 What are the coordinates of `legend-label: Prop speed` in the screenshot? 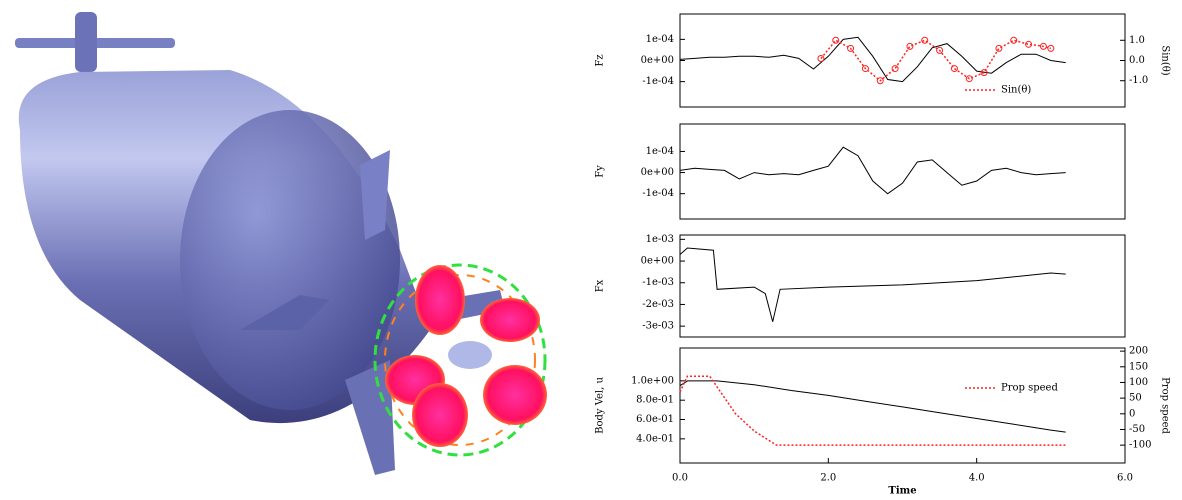 It's located at (1029, 388).